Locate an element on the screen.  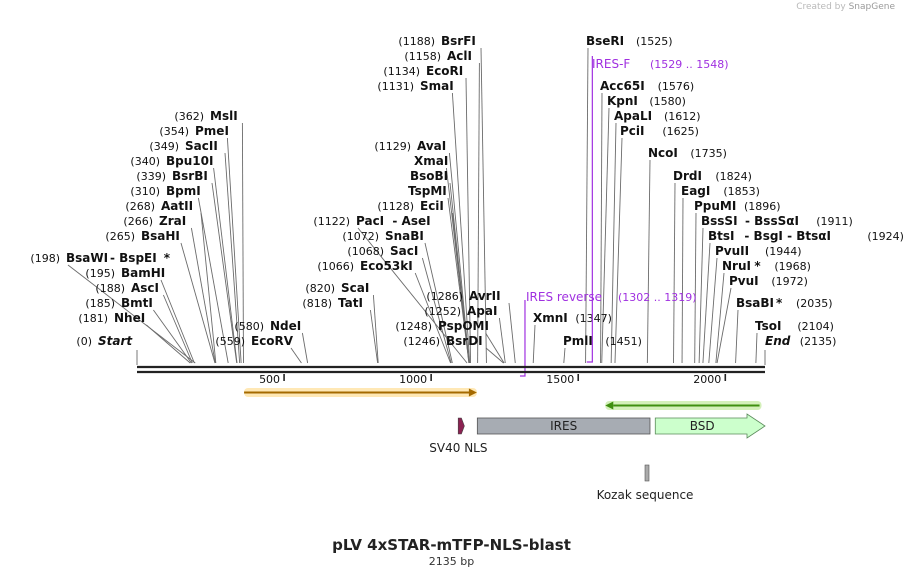
site-pos-bsahi: (265) is located at coordinates (120, 236).